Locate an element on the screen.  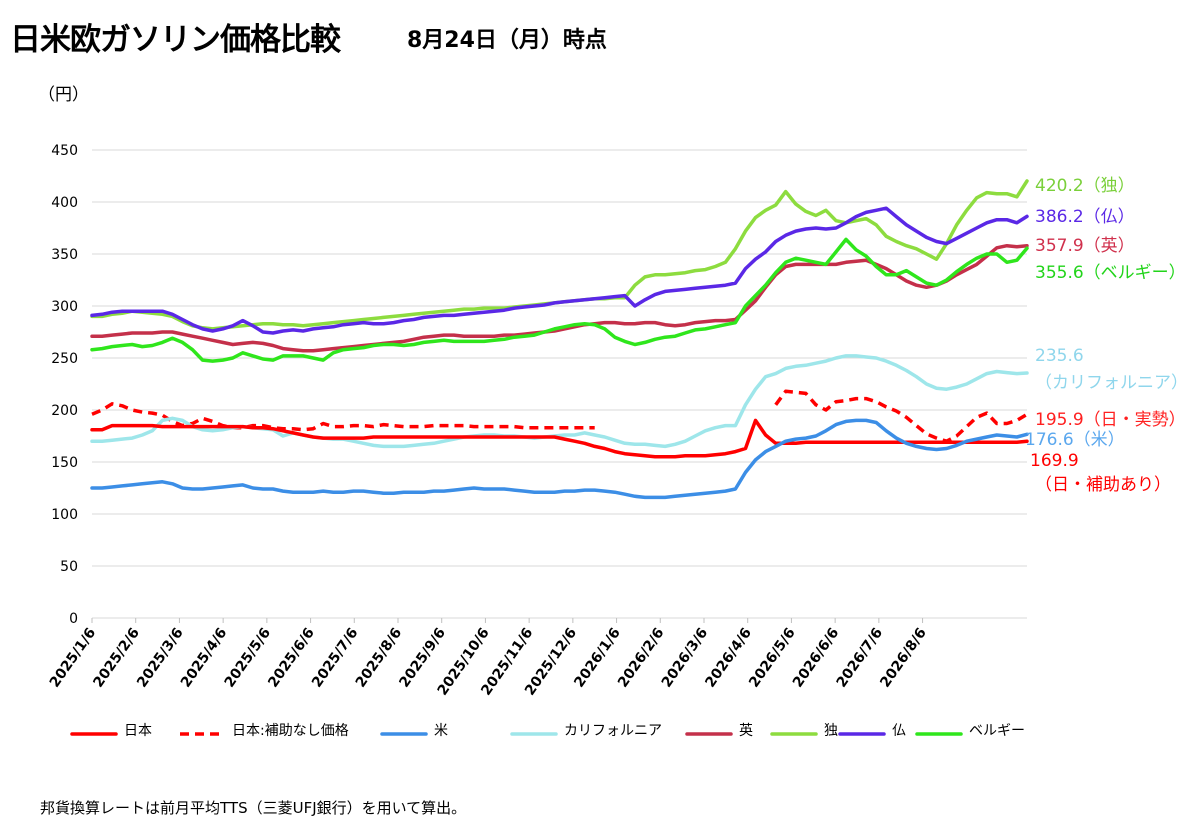
legend-item: 米 is located at coordinates (414, 730).